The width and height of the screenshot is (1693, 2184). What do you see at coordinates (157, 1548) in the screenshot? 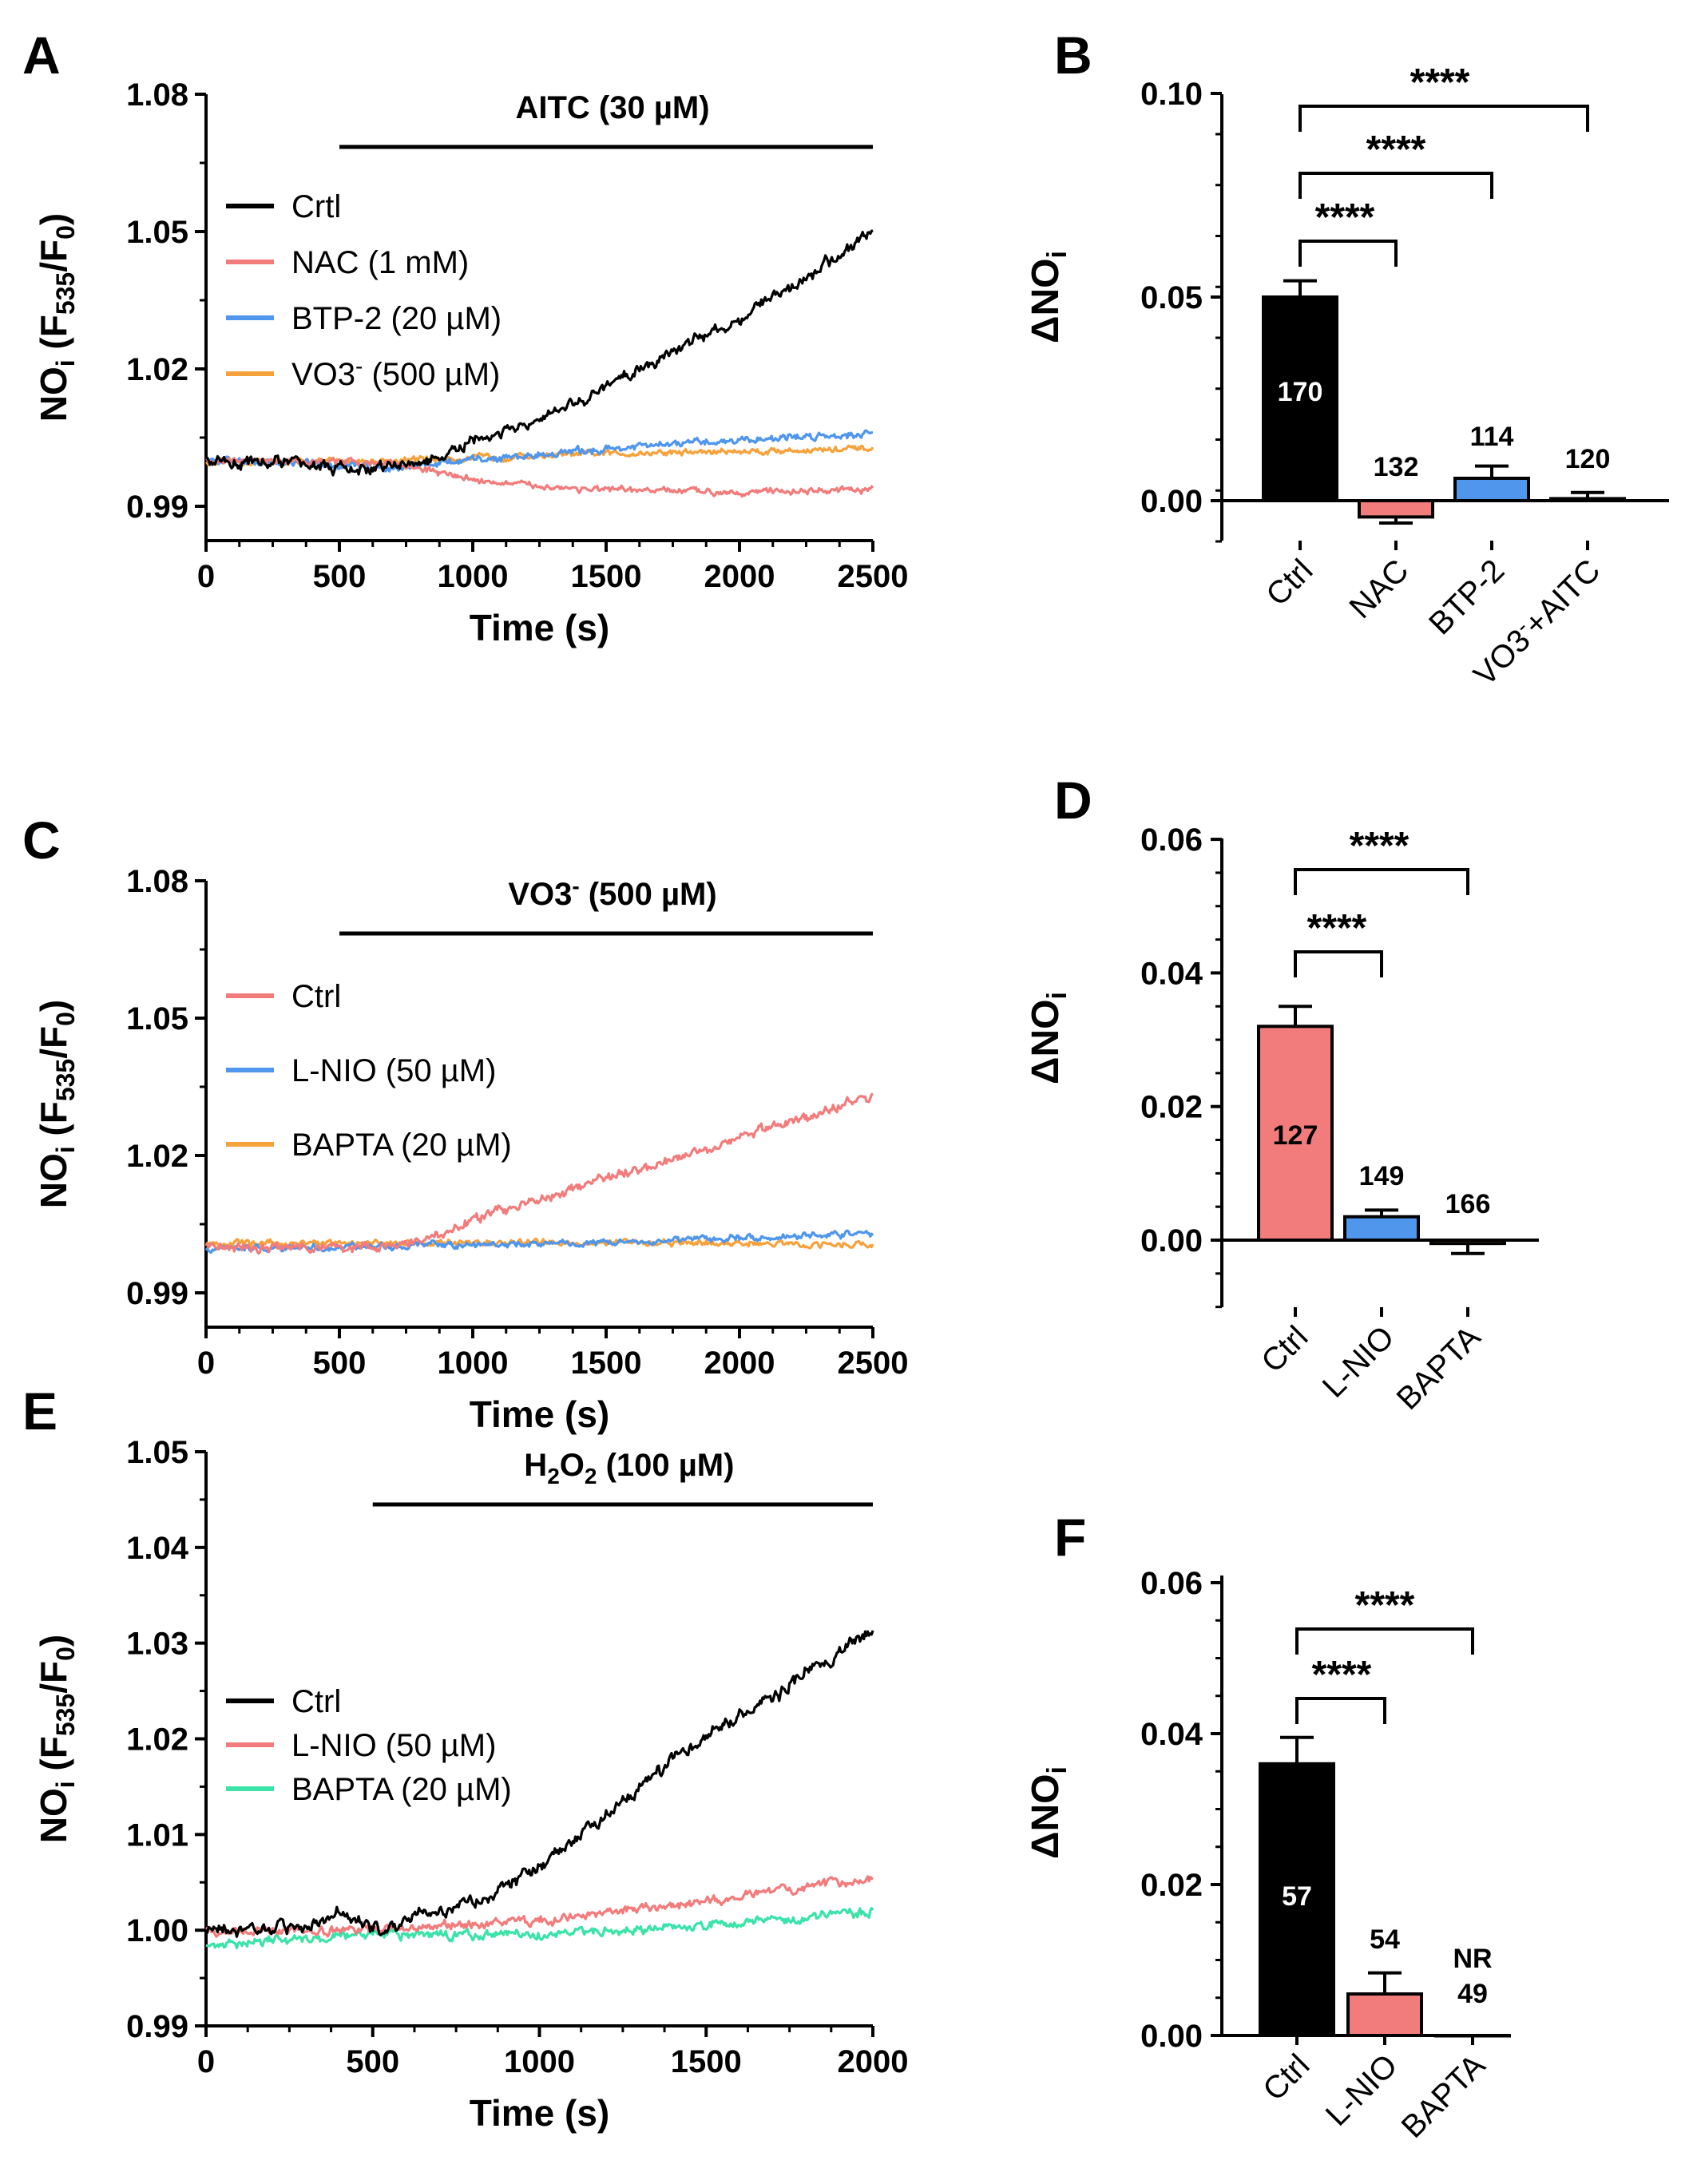
I see `y-tick-label: 1.04` at bounding box center [157, 1548].